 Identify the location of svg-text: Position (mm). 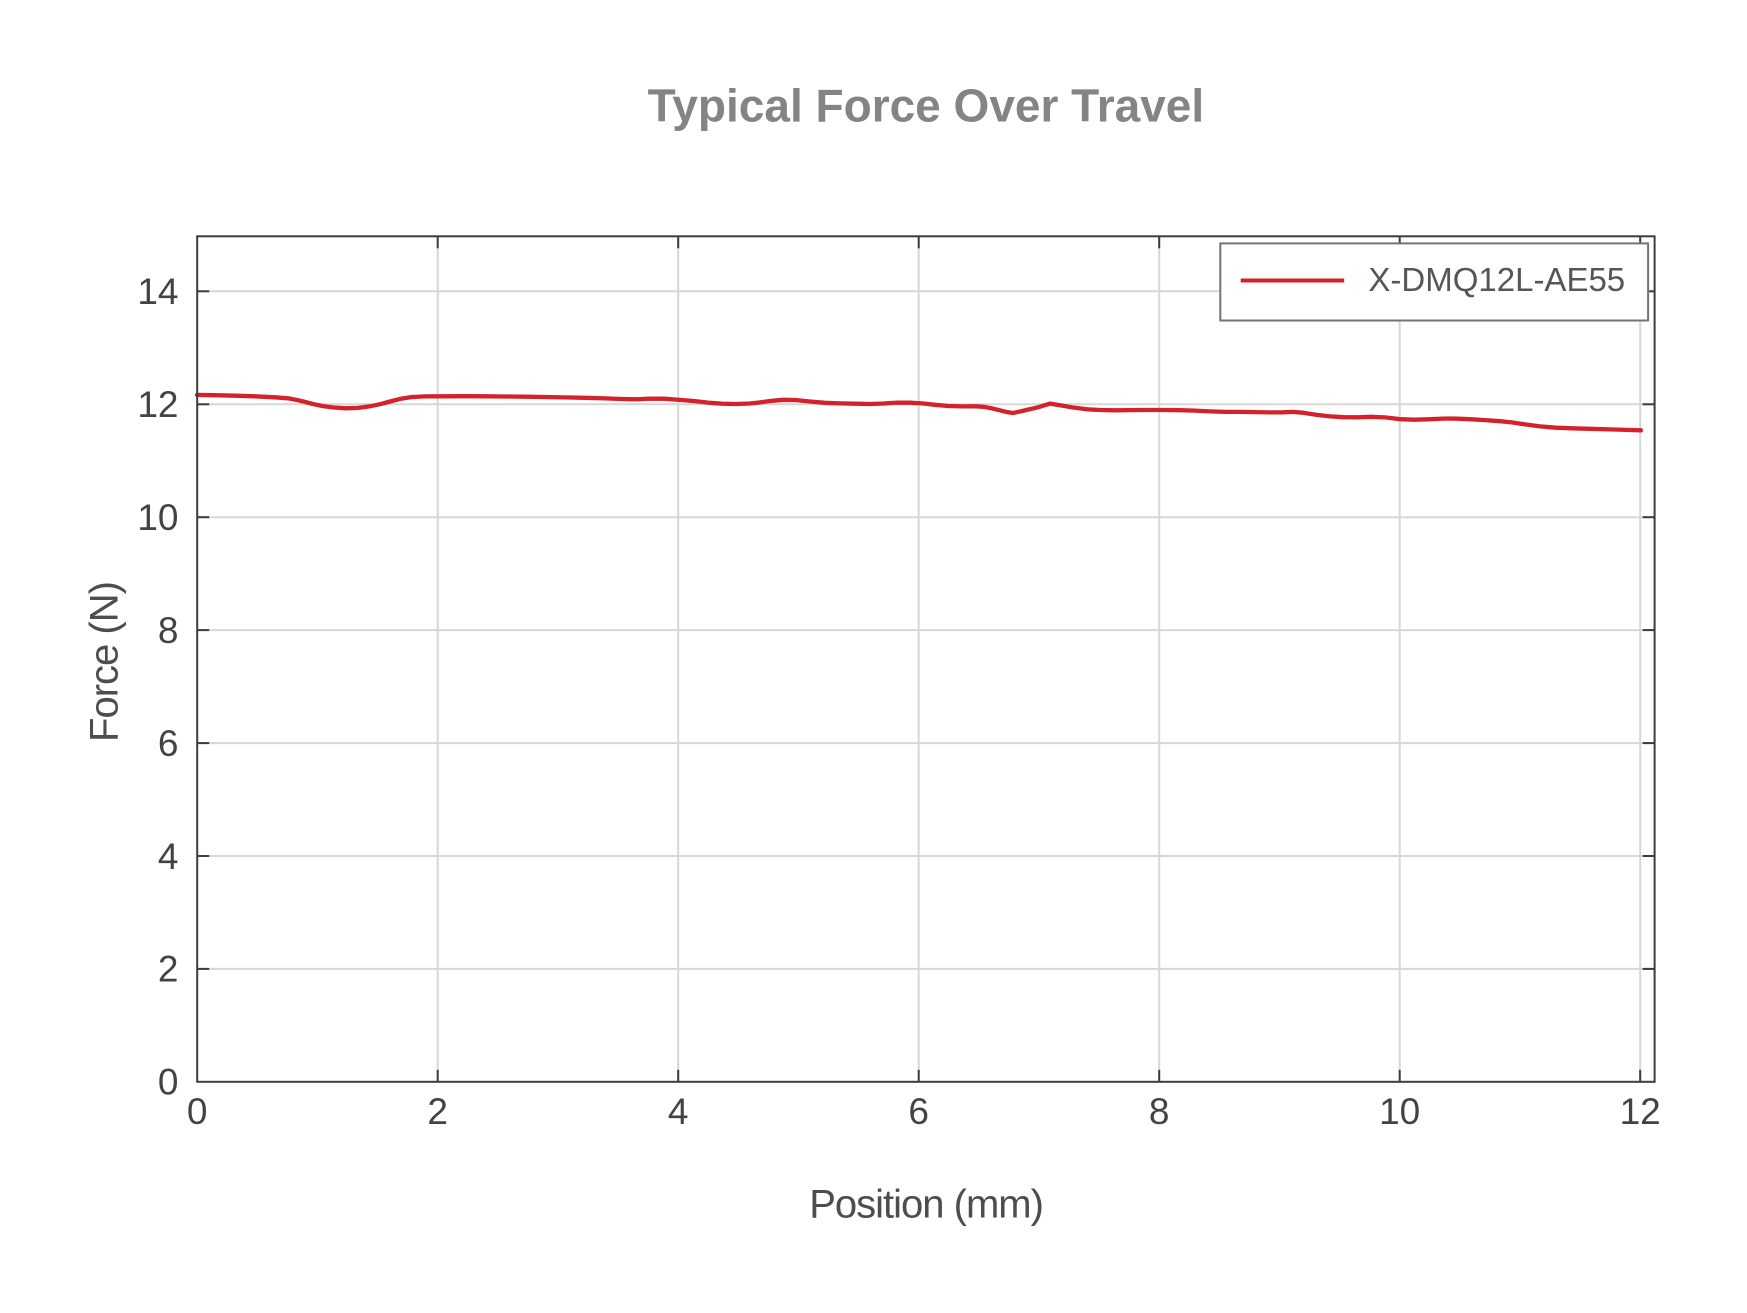
(926, 1204).